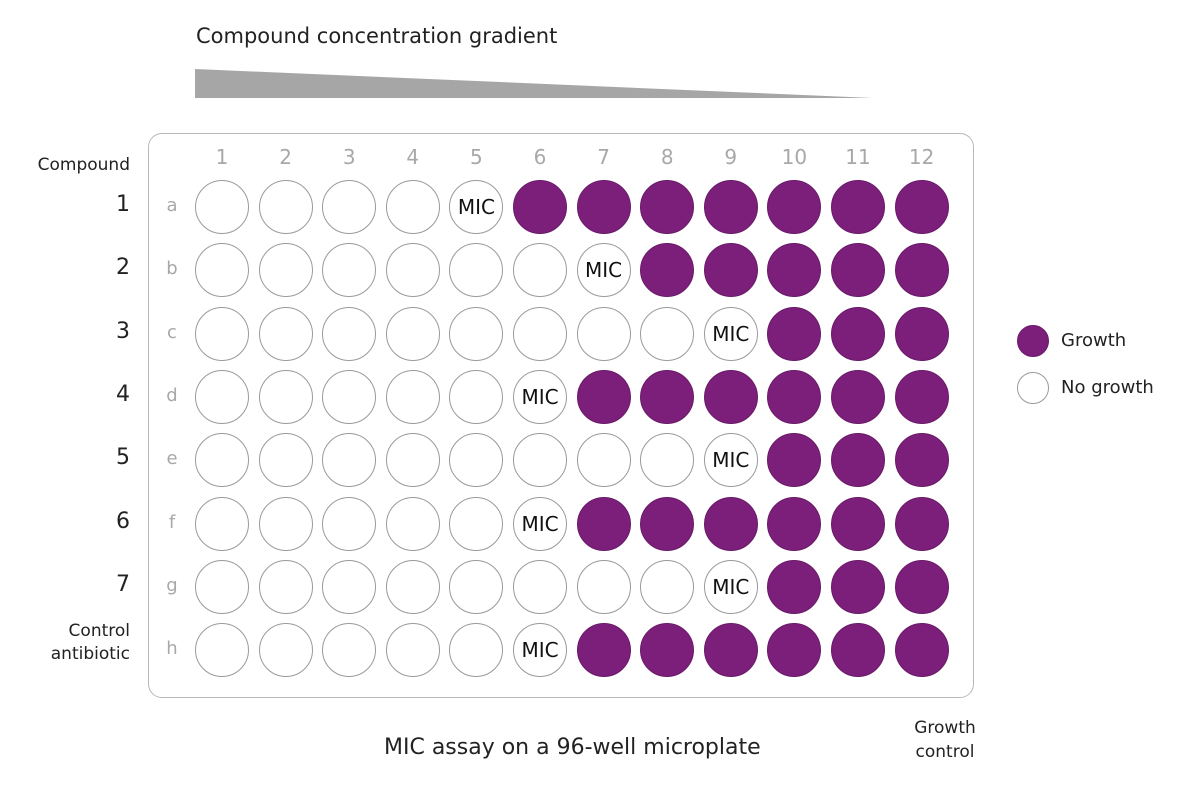 This screenshot has width=1200, height=793. Describe the element at coordinates (172, 522) in the screenshot. I see `row-letter: f` at that location.